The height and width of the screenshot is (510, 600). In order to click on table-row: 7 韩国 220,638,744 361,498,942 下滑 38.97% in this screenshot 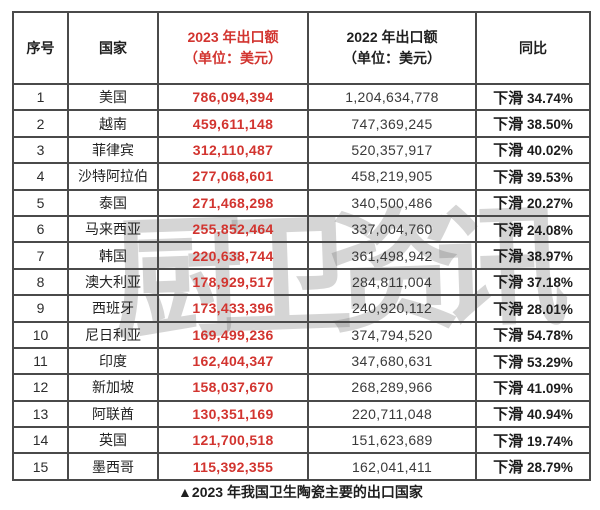, I will do `click(301, 255)`.